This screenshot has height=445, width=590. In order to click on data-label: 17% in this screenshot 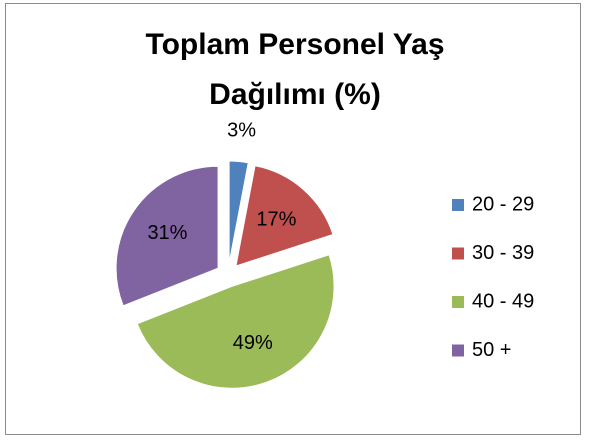, I will do `click(276, 219)`.